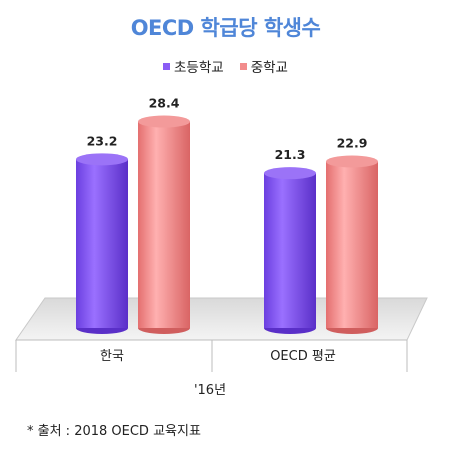  What do you see at coordinates (290, 154) in the screenshot?
I see `data-label-oecd-average-elementary: 21.3` at bounding box center [290, 154].